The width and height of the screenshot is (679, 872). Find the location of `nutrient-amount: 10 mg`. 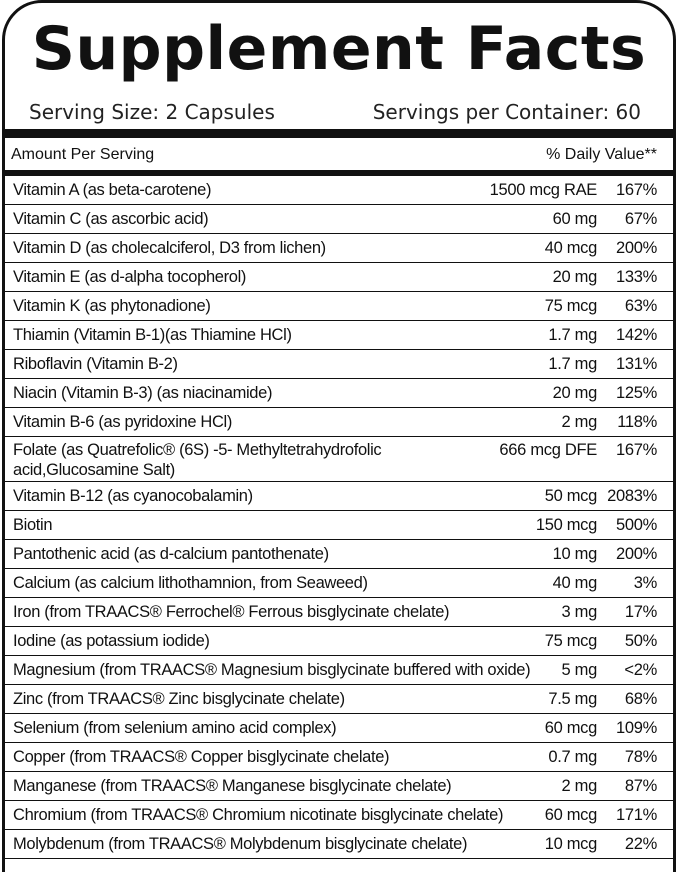

nutrient-amount: 10 mg is located at coordinates (575, 554).